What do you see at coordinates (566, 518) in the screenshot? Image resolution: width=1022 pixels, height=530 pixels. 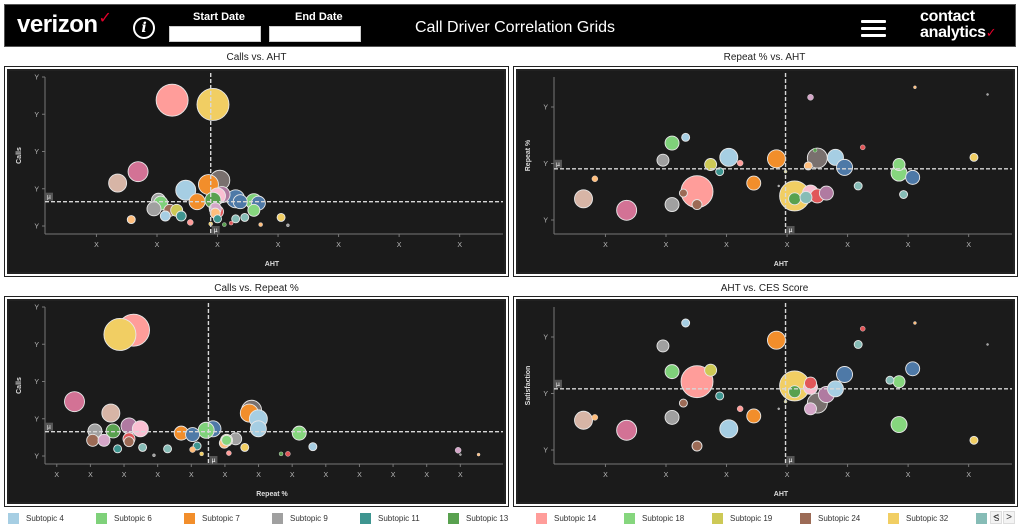 I see `legend-item: Subtopic 14` at bounding box center [566, 518].